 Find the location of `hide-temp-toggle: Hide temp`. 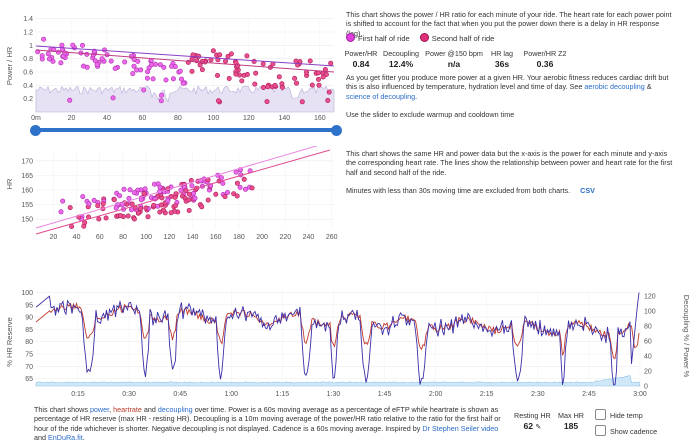

hide-temp-toggle: Hide temp is located at coordinates (619, 414).